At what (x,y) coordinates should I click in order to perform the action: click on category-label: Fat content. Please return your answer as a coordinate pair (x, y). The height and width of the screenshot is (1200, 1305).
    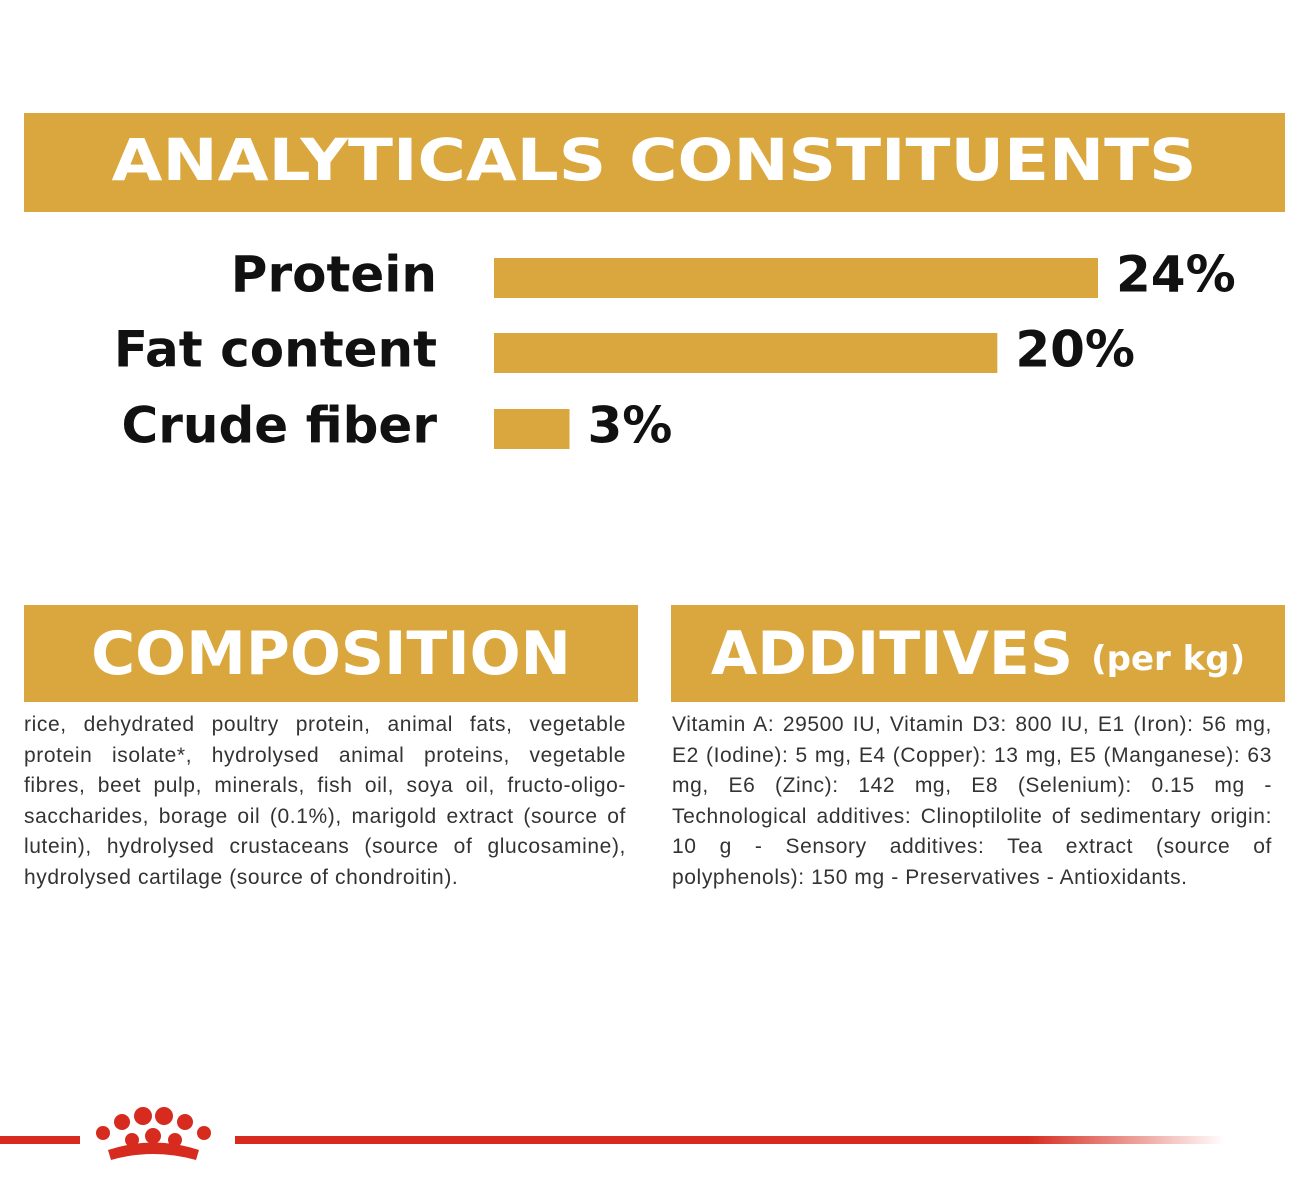
    Looking at the image, I should click on (275, 350).